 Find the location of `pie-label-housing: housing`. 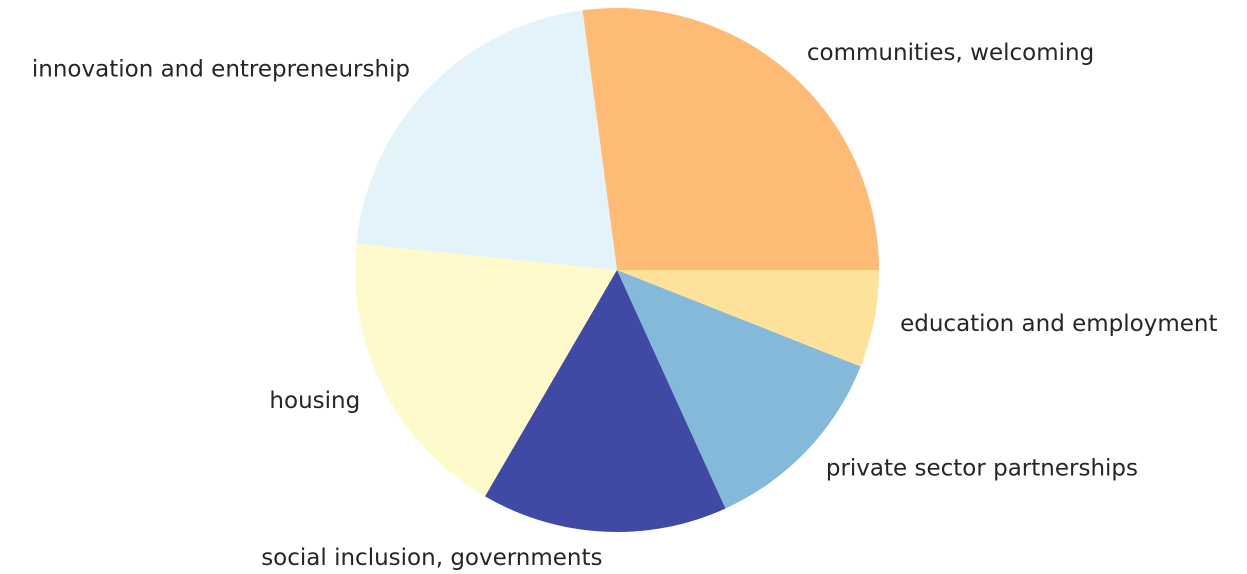

pie-label-housing: housing is located at coordinates (314, 401).